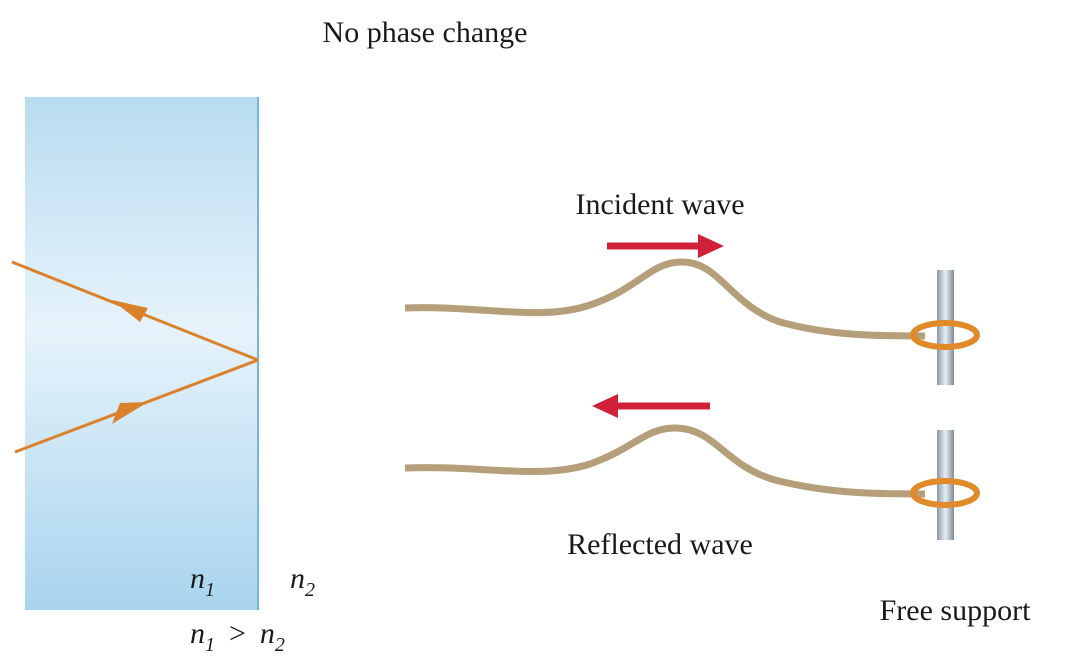  Describe the element at coordinates (237, 636) in the screenshot. I see `index-relation: n1 > n2` at that location.